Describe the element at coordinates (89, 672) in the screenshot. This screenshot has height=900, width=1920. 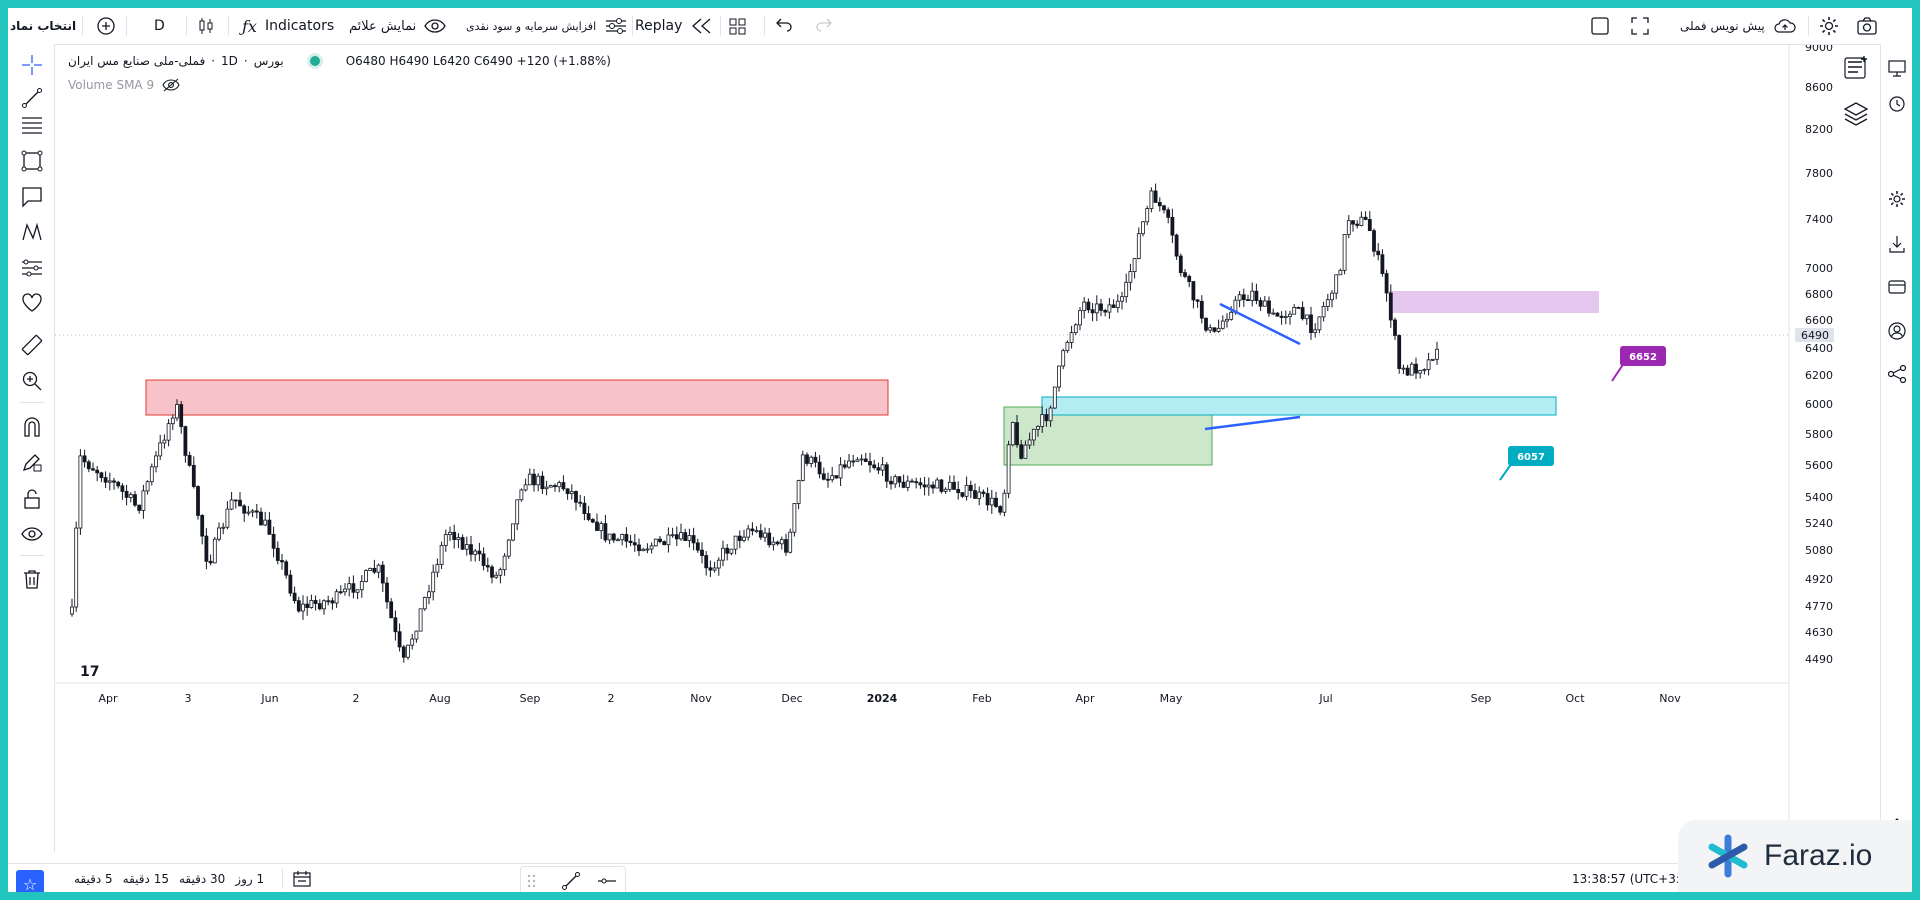
I see `tradingview-logo: 17` at that location.